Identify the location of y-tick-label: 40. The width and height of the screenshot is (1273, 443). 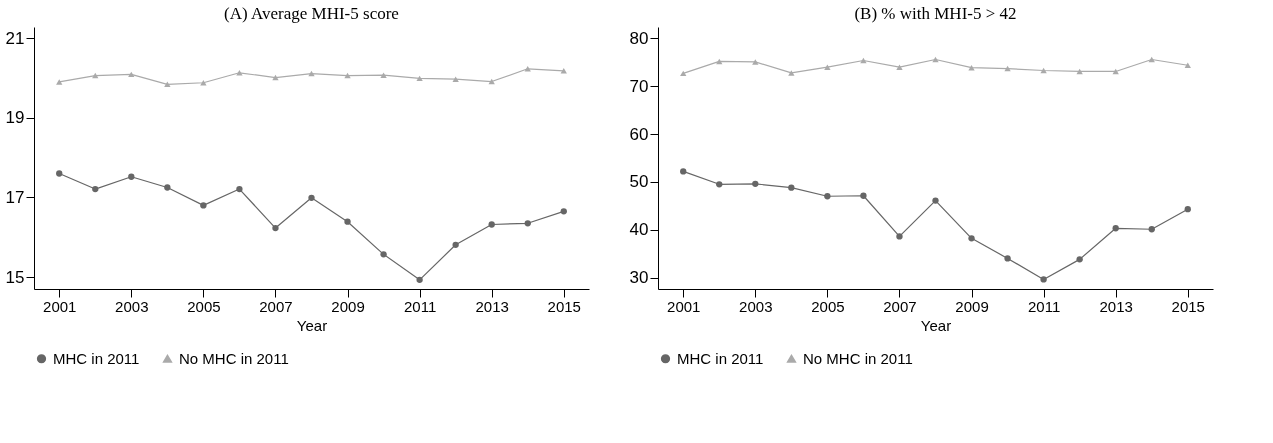
(639, 230).